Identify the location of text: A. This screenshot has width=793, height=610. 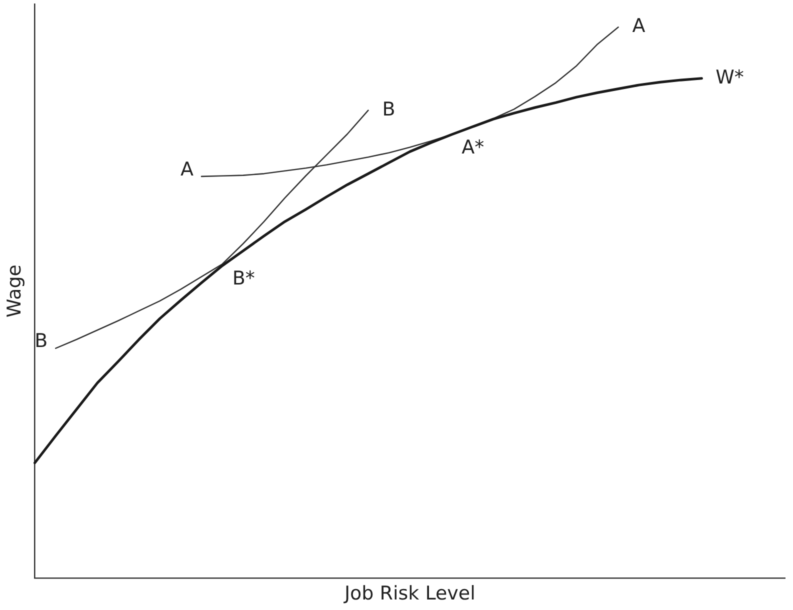
(639, 26).